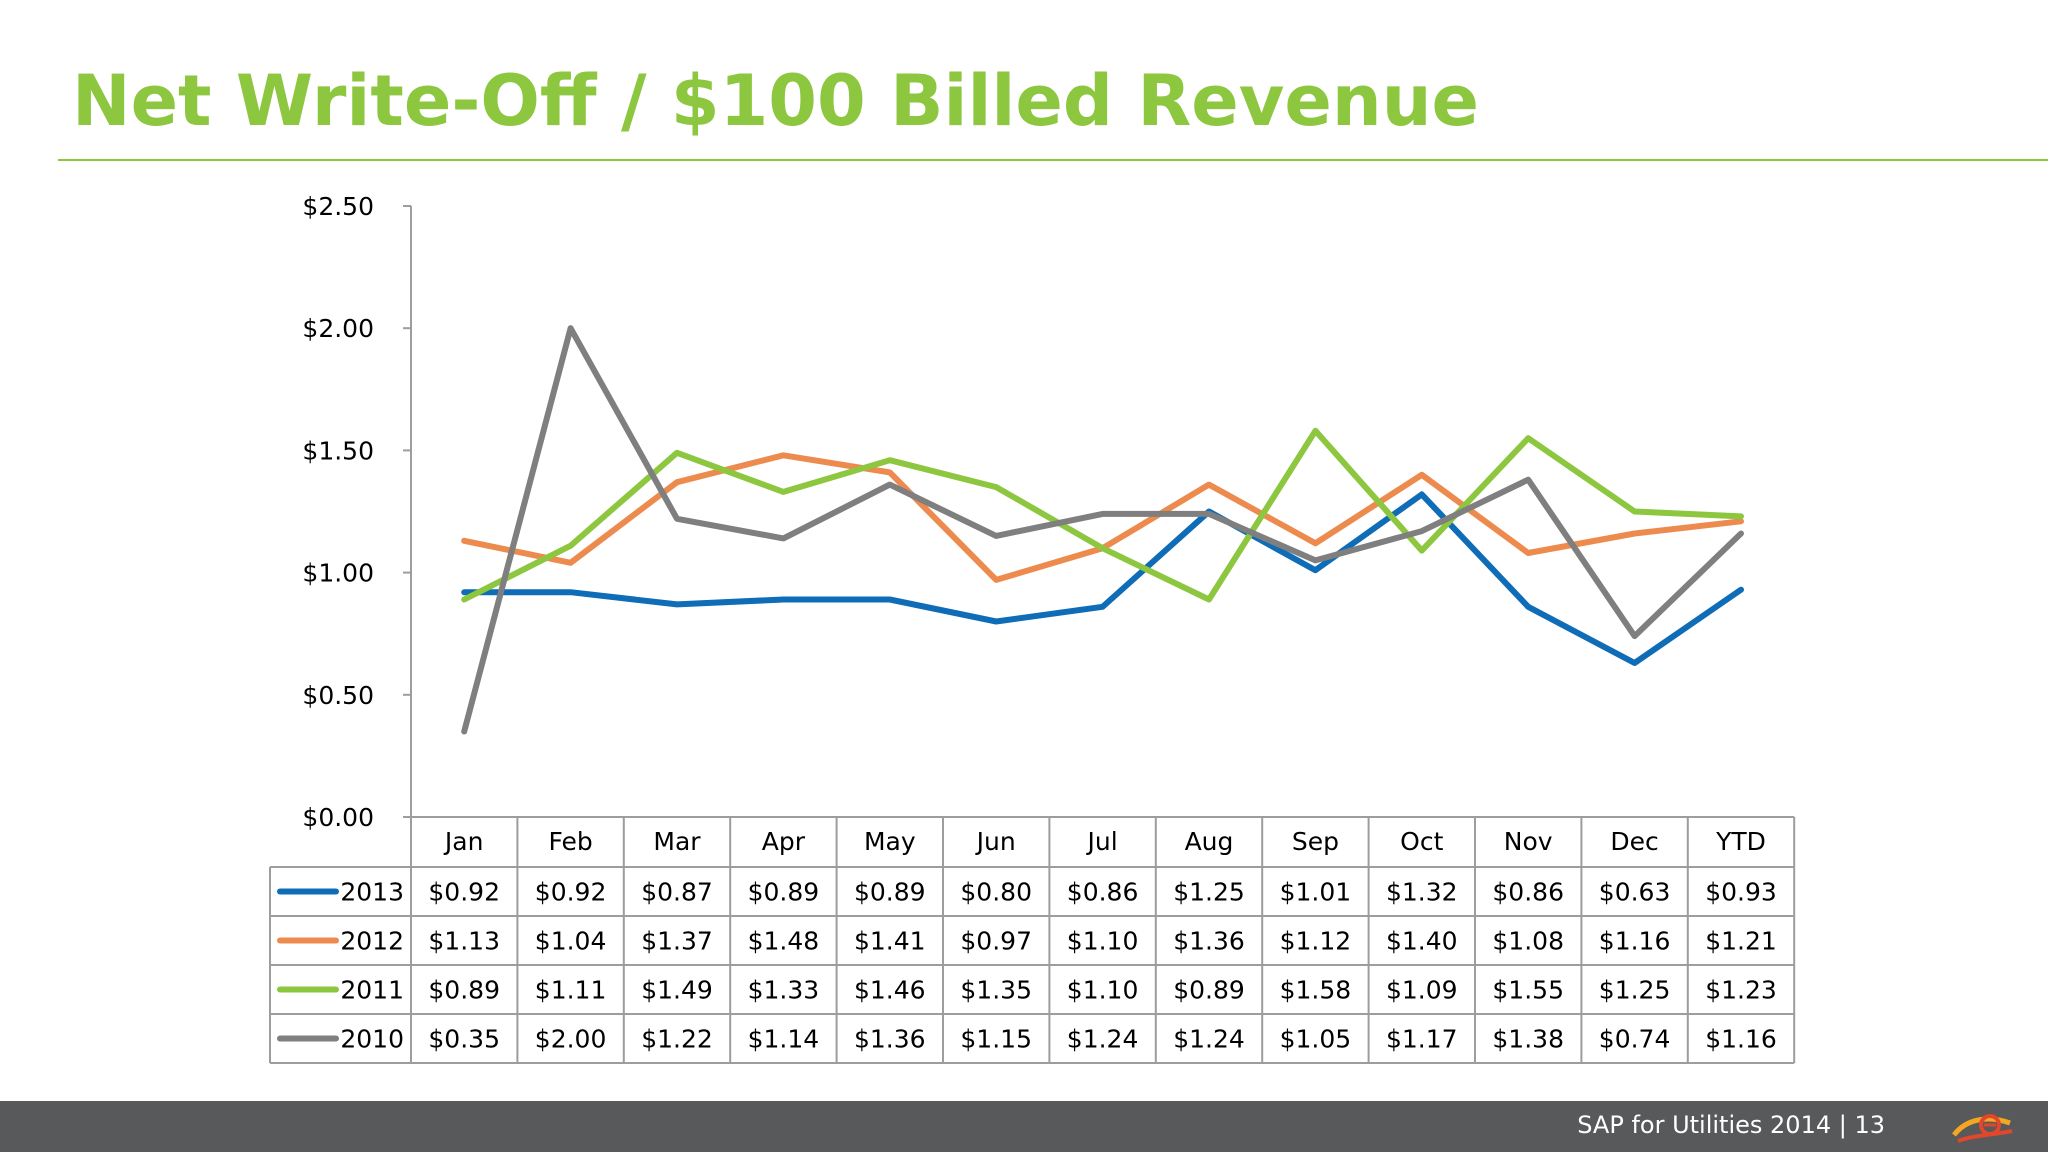 This screenshot has height=1152, width=2048. Describe the element at coordinates (338, 450) in the screenshot. I see `y-tick-label: $1.50` at that location.